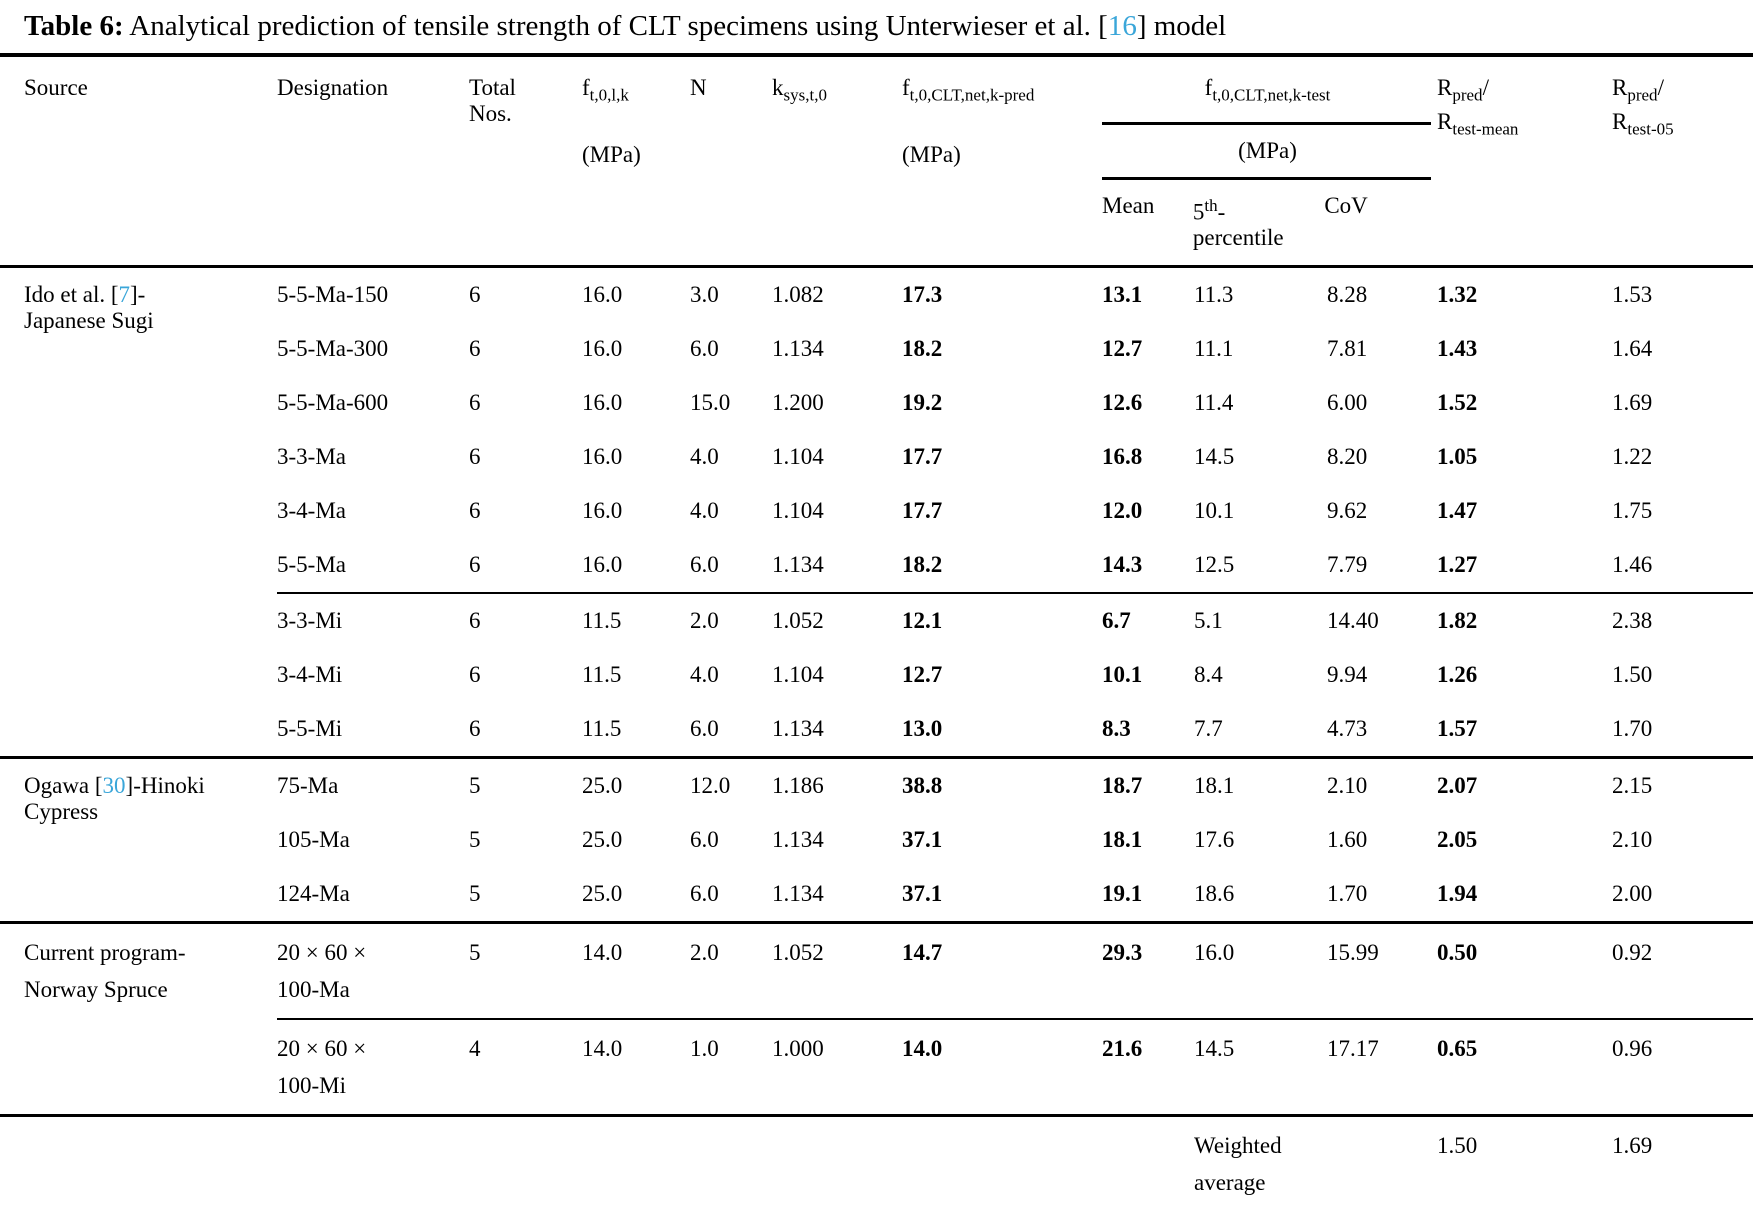  Describe the element at coordinates (1214, 349) in the screenshot. I see `cell-p5: 11.1` at that location.